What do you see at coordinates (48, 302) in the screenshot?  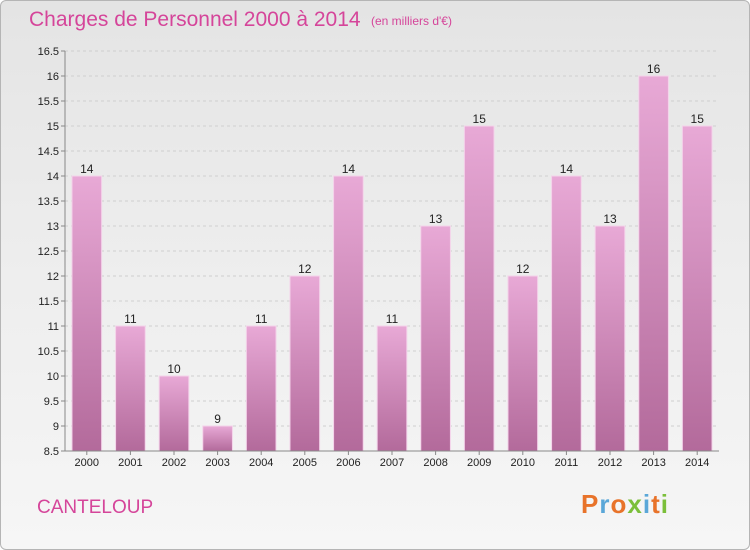 I see `y-tick-label-6: 11.5` at bounding box center [48, 302].